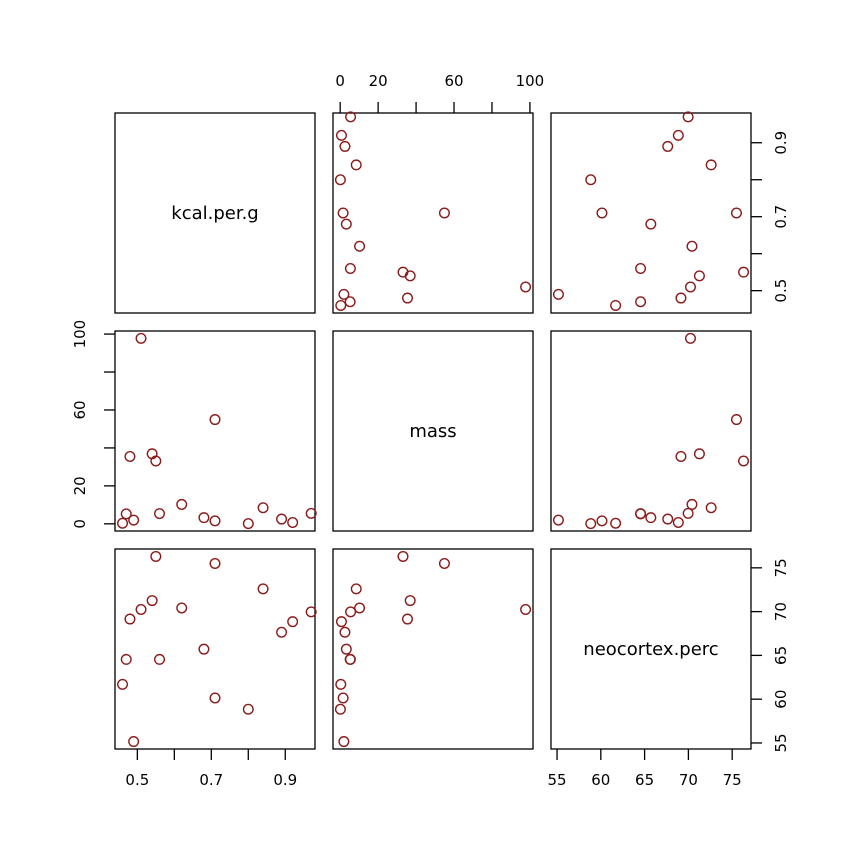  Describe the element at coordinates (732, 780) in the screenshot. I see `axis-tick-label: 75` at that location.